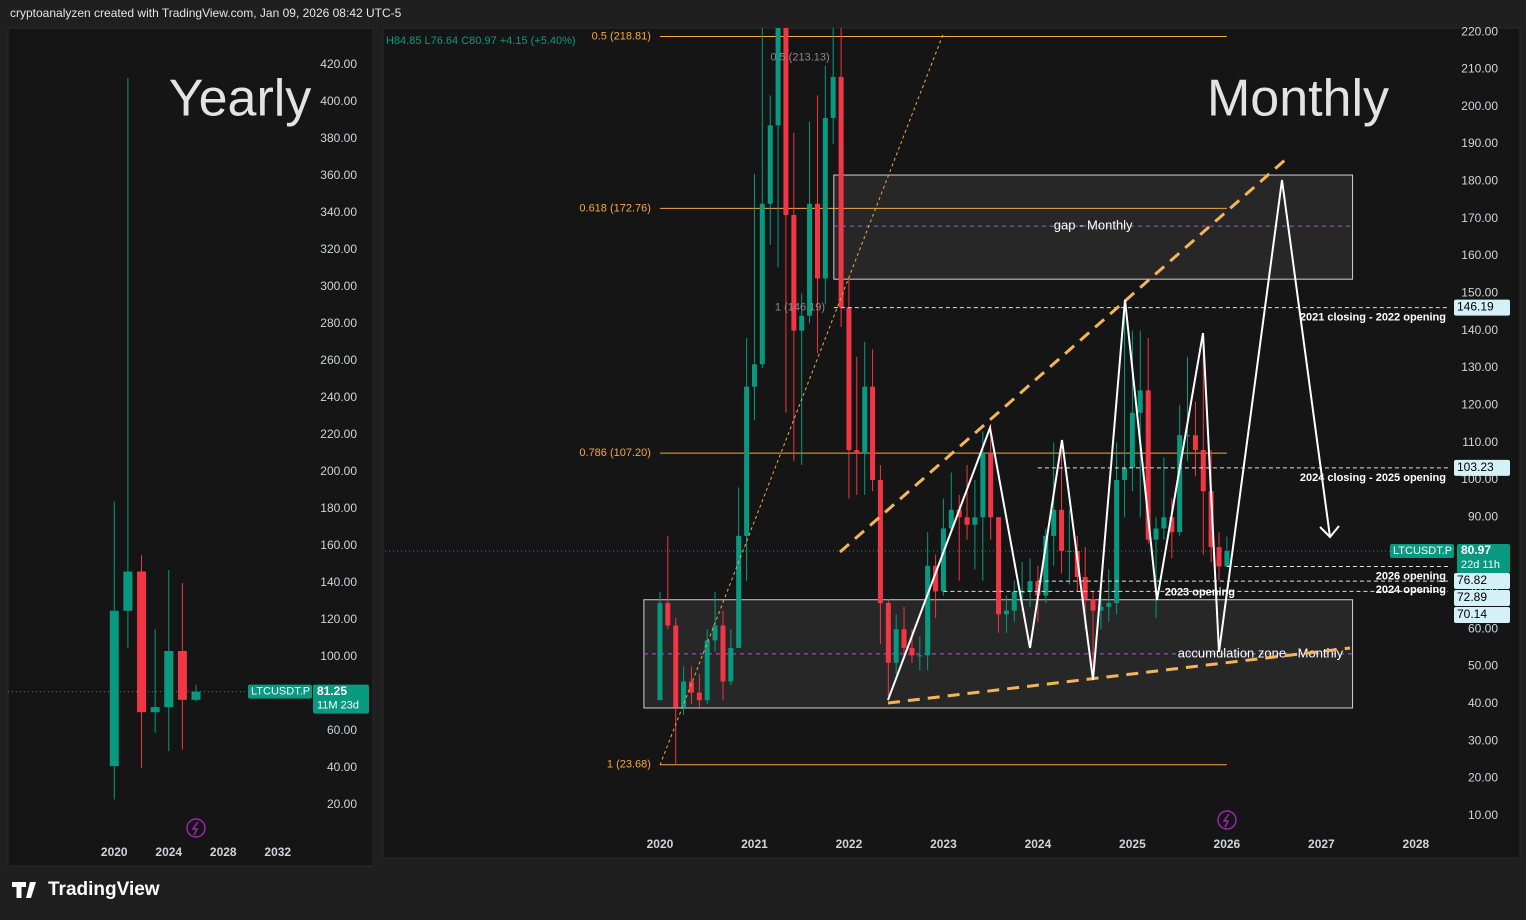 This screenshot has height=920, width=1526. I want to click on level-tag-value: 146.19, so click(1475, 307).